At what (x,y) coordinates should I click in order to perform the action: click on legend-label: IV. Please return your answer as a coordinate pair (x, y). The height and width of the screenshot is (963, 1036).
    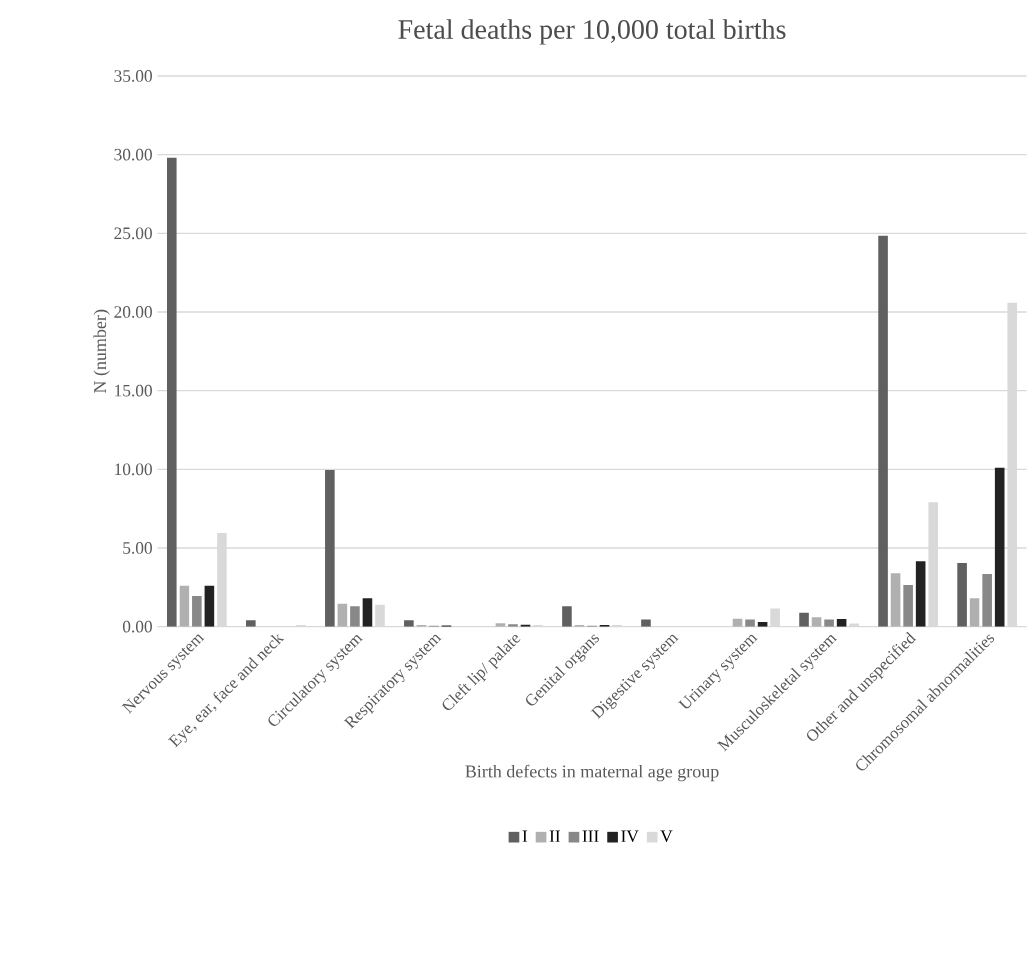
    Looking at the image, I should click on (630, 836).